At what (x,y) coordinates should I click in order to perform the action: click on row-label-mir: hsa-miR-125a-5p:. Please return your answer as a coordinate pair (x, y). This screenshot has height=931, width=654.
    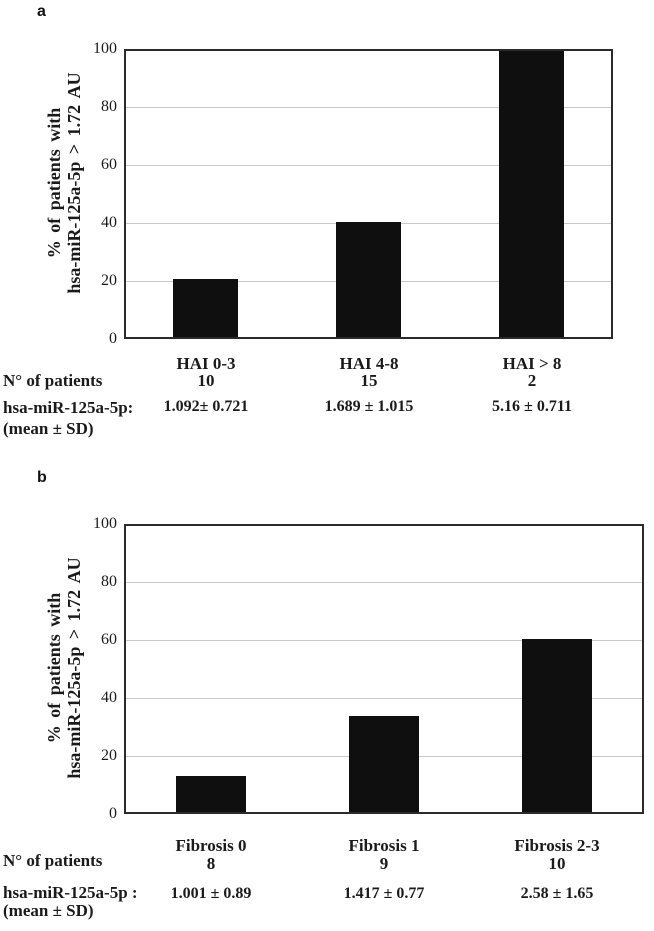
    Looking at the image, I should click on (68, 407).